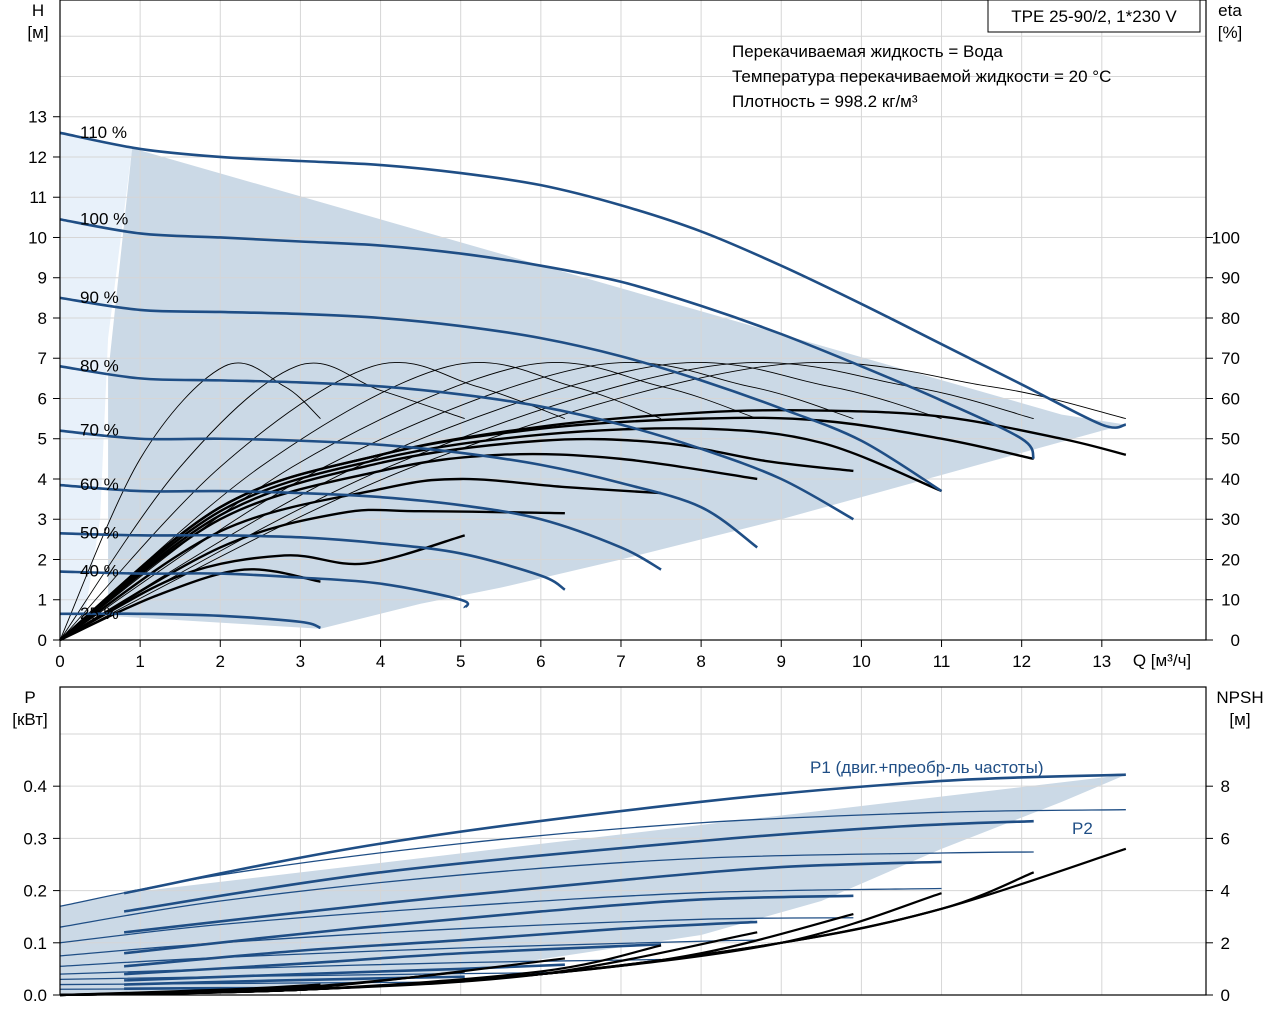  What do you see at coordinates (190, 990) in the screenshot?
I see `npsh-curve-line` at bounding box center [190, 990].